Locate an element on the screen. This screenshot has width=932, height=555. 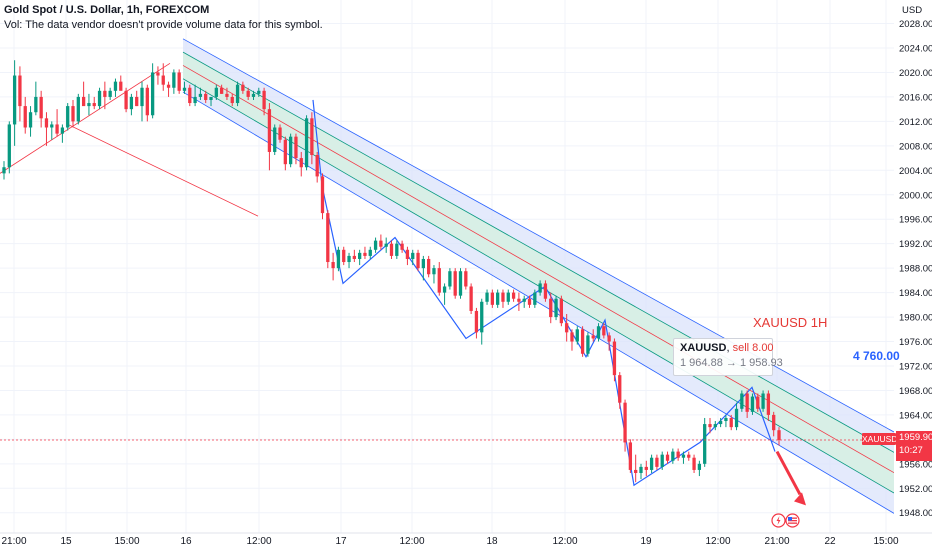
event-icons is located at coordinates (788, 524).